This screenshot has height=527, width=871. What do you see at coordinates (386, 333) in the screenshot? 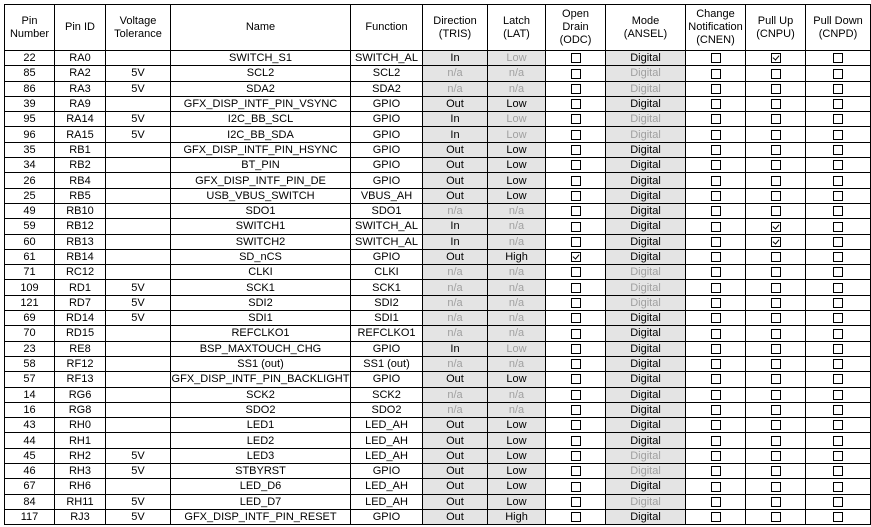
I see `pin-function: REFCLKO1` at bounding box center [386, 333].